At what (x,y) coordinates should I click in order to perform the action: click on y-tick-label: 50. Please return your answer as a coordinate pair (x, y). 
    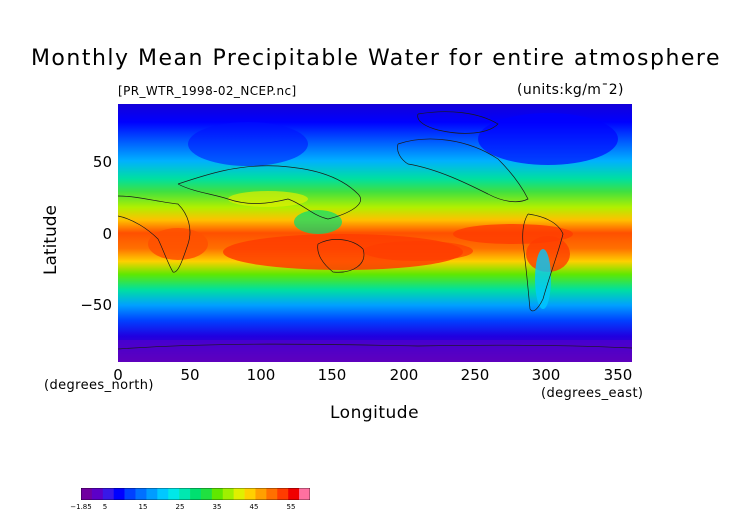
    Looking at the image, I should click on (102, 162).